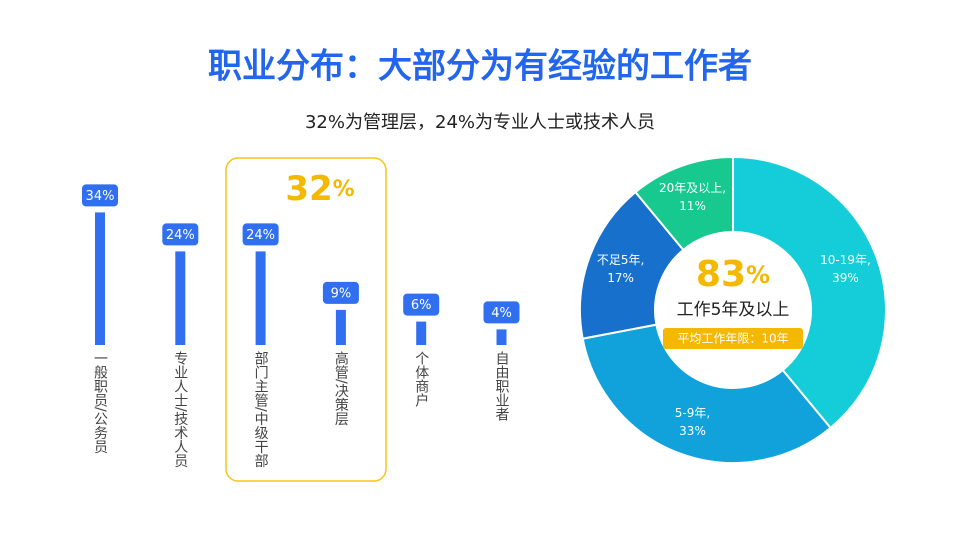 Image resolution: width=960 pixels, height=540 pixels. Describe the element at coordinates (100, 402) in the screenshot. I see `category-label: 一般职员/公务员` at that location.